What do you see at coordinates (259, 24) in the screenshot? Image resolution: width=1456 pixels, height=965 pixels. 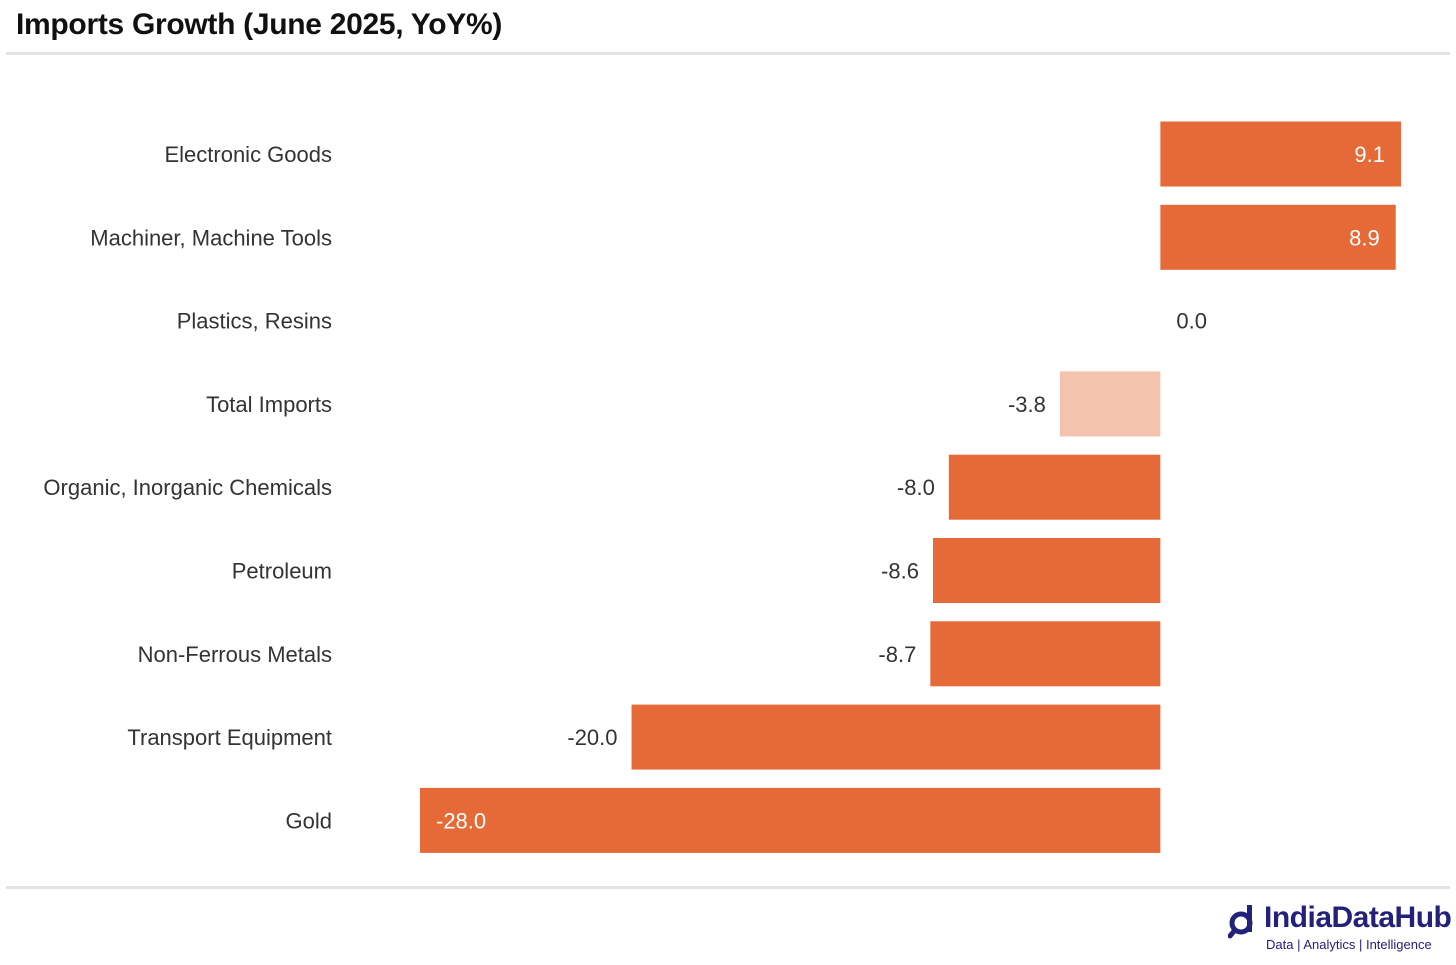 I see `chart-title: Imports Growth (June 2025, YoY%)` at bounding box center [259, 24].